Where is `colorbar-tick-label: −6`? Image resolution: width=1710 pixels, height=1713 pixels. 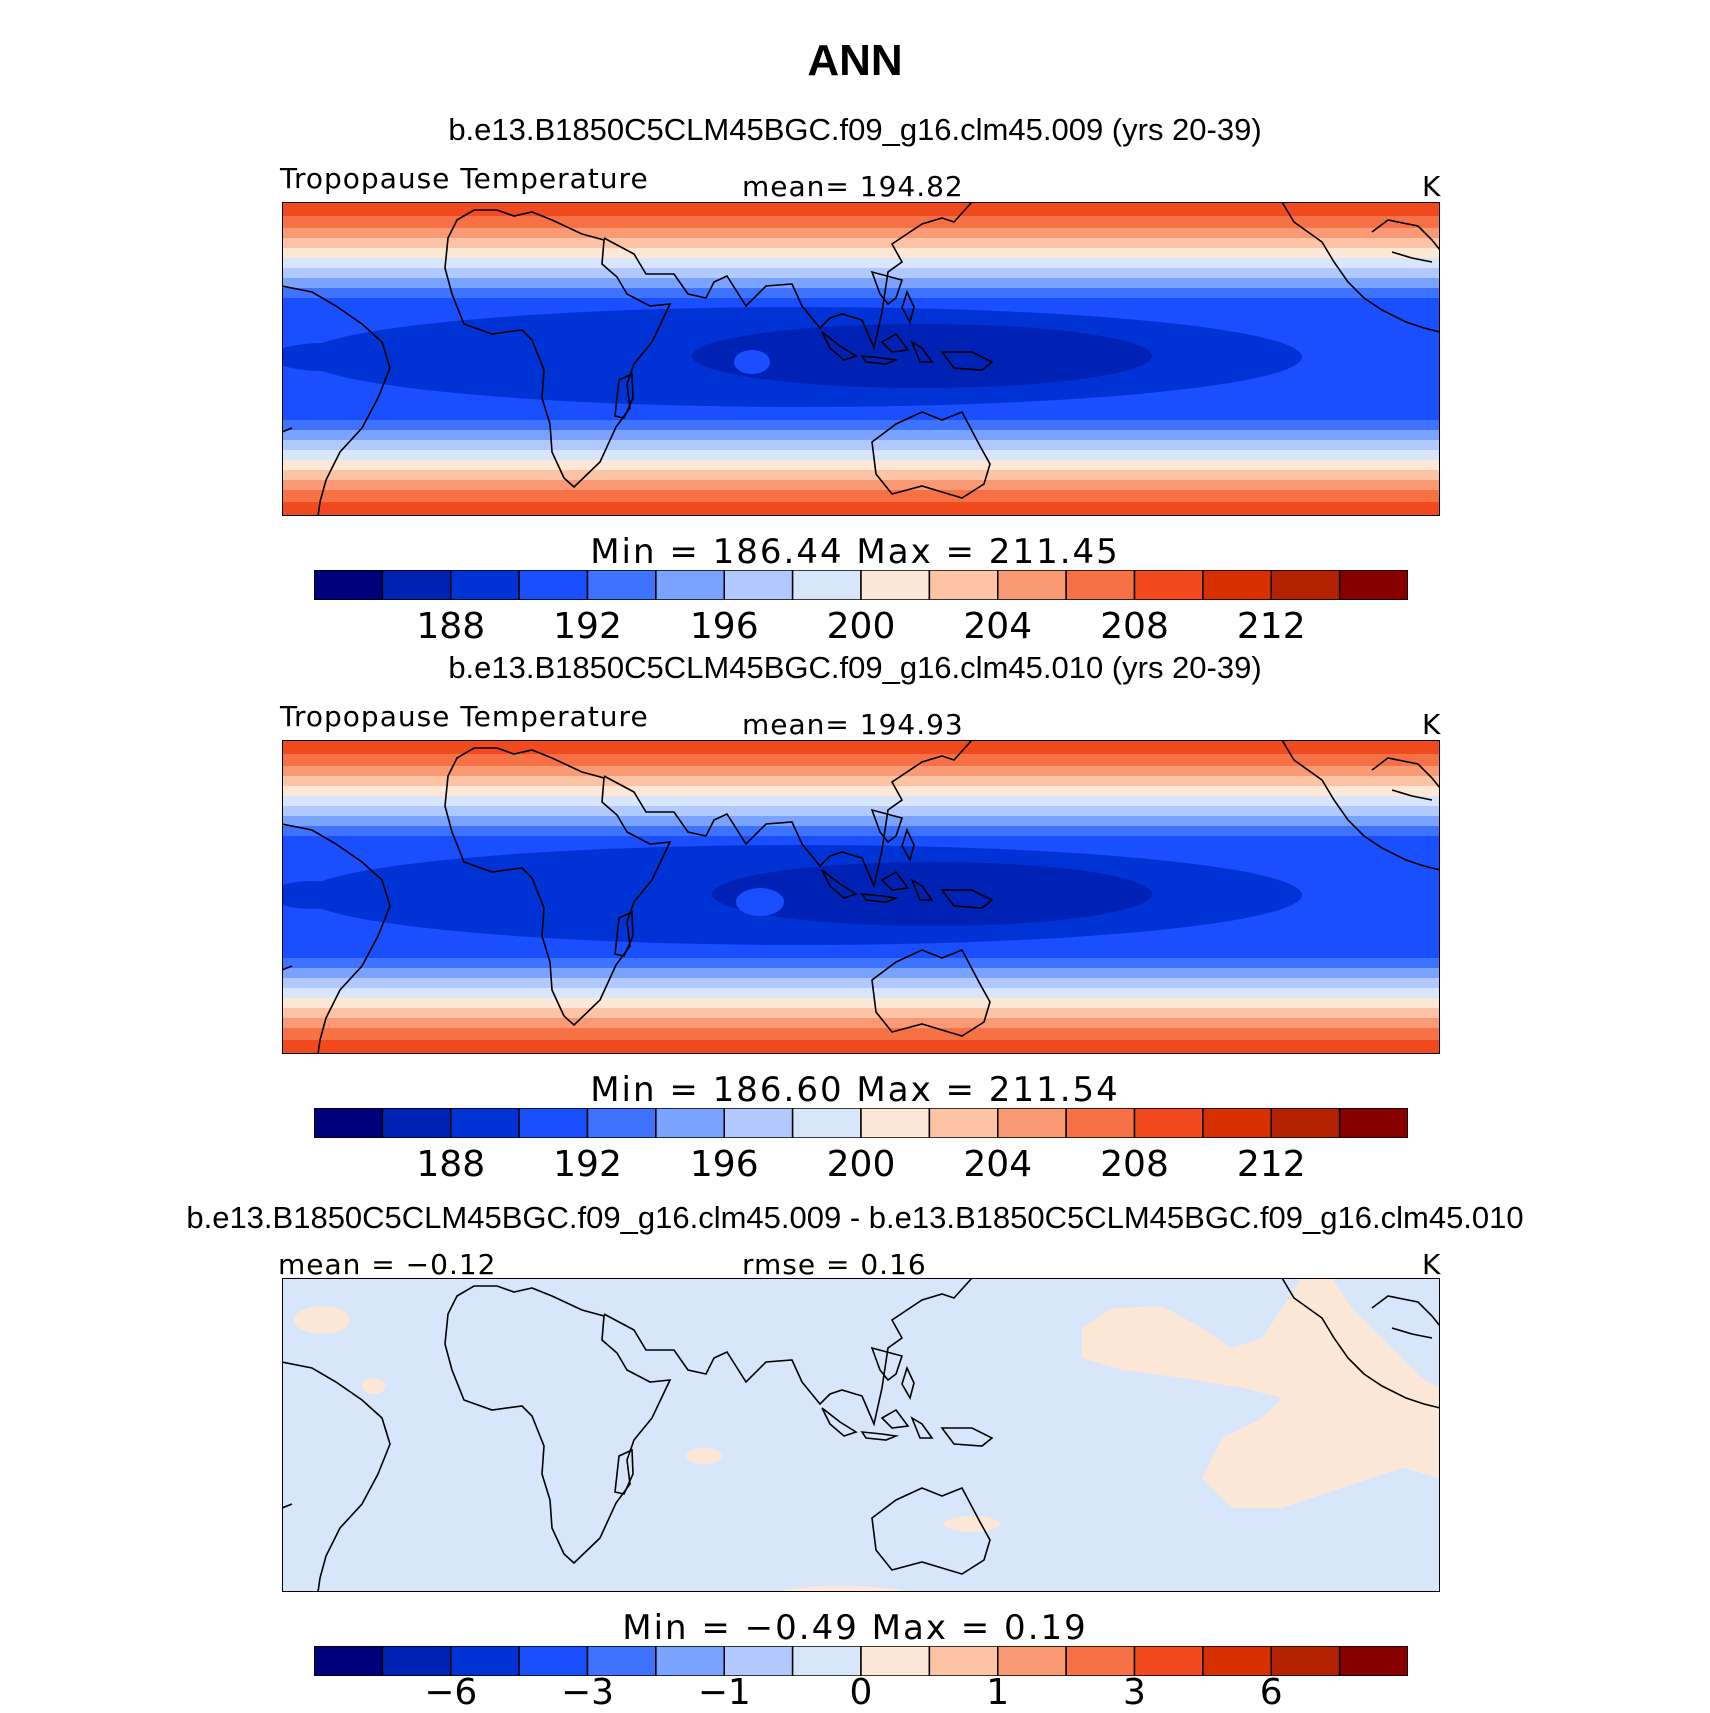
colorbar-tick-label: −6 is located at coordinates (451, 1692).